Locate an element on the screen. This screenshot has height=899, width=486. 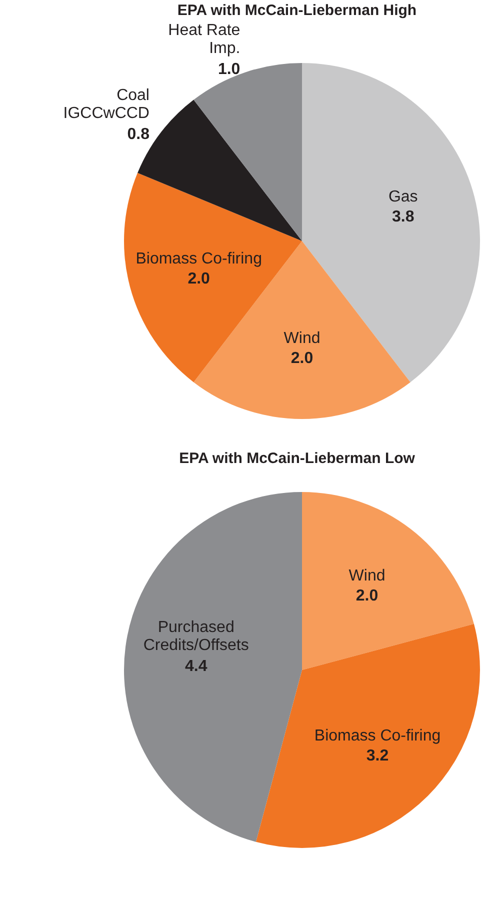
slice-label: Gas is located at coordinates (403, 197).